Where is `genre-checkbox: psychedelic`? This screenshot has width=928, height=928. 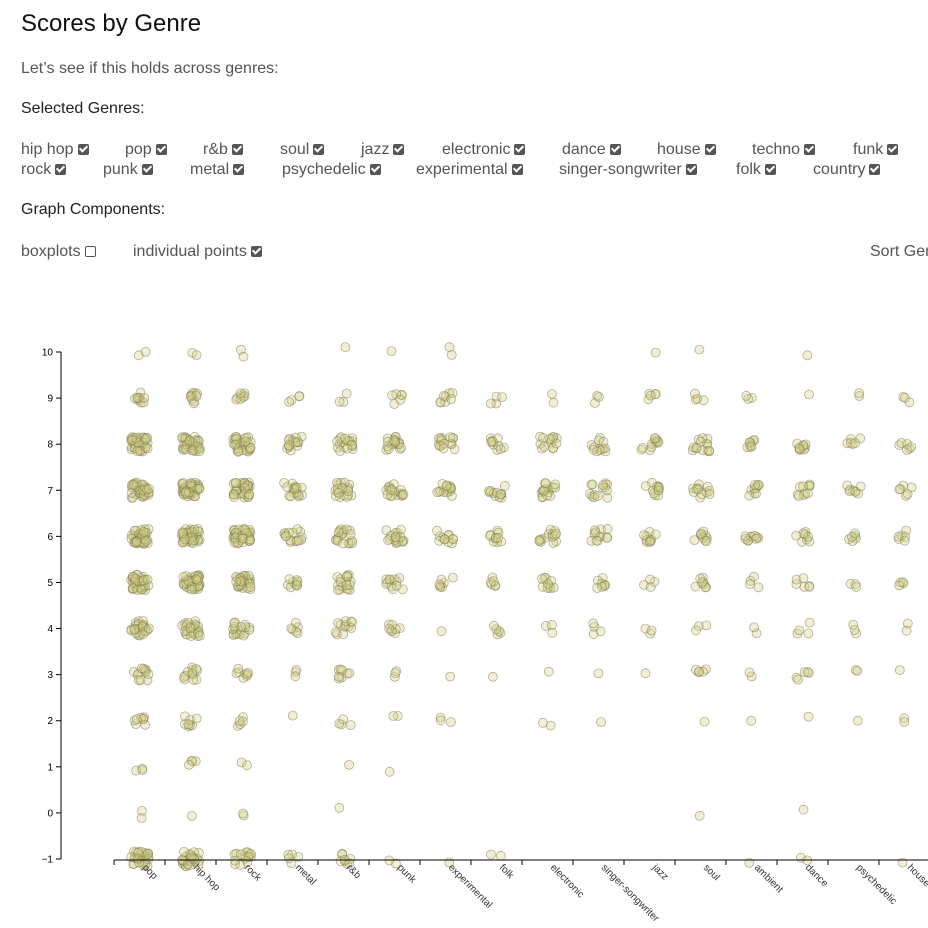
genre-checkbox: psychedelic is located at coordinates (331, 170).